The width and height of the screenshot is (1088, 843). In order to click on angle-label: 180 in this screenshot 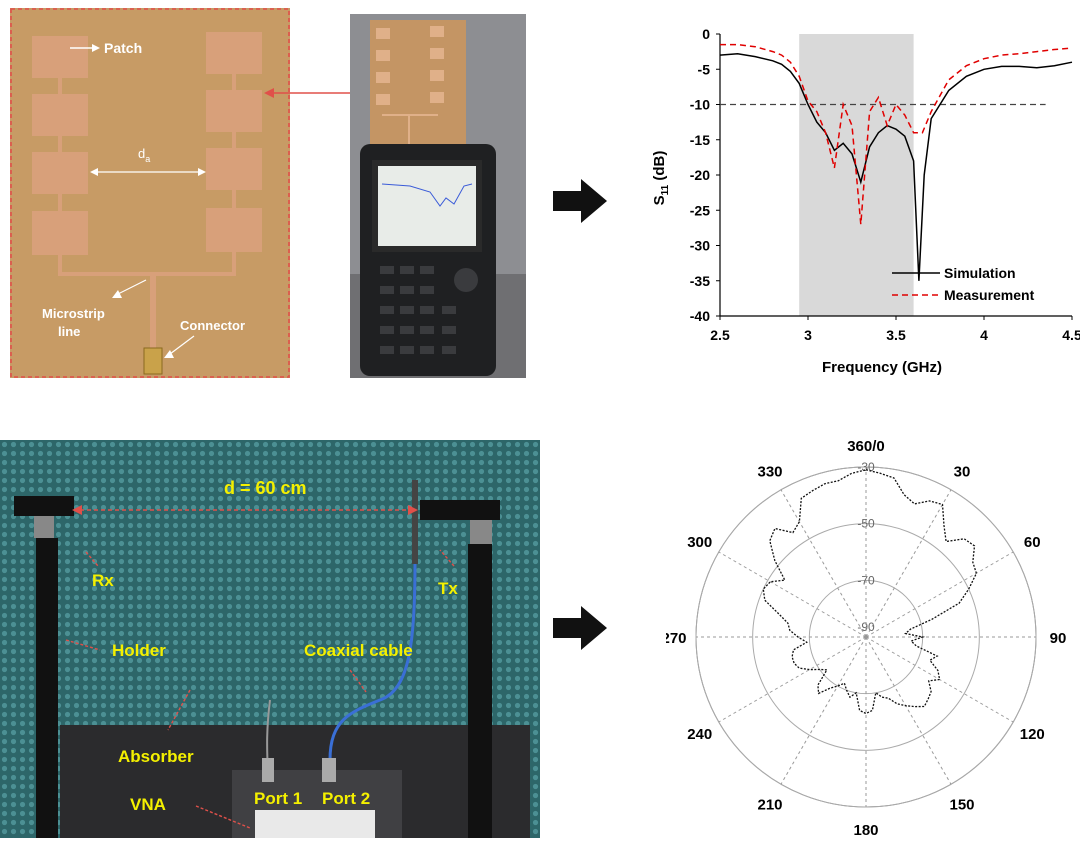, I will do `click(865, 830)`.